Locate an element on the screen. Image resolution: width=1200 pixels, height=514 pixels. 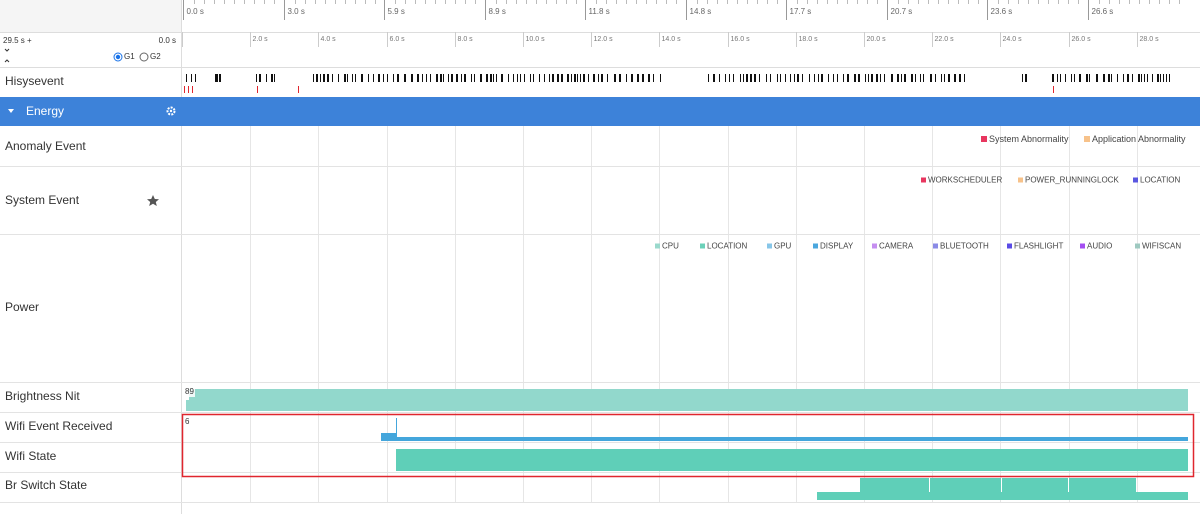
legend-label: System Abnormality is located at coordinates (1029, 139).